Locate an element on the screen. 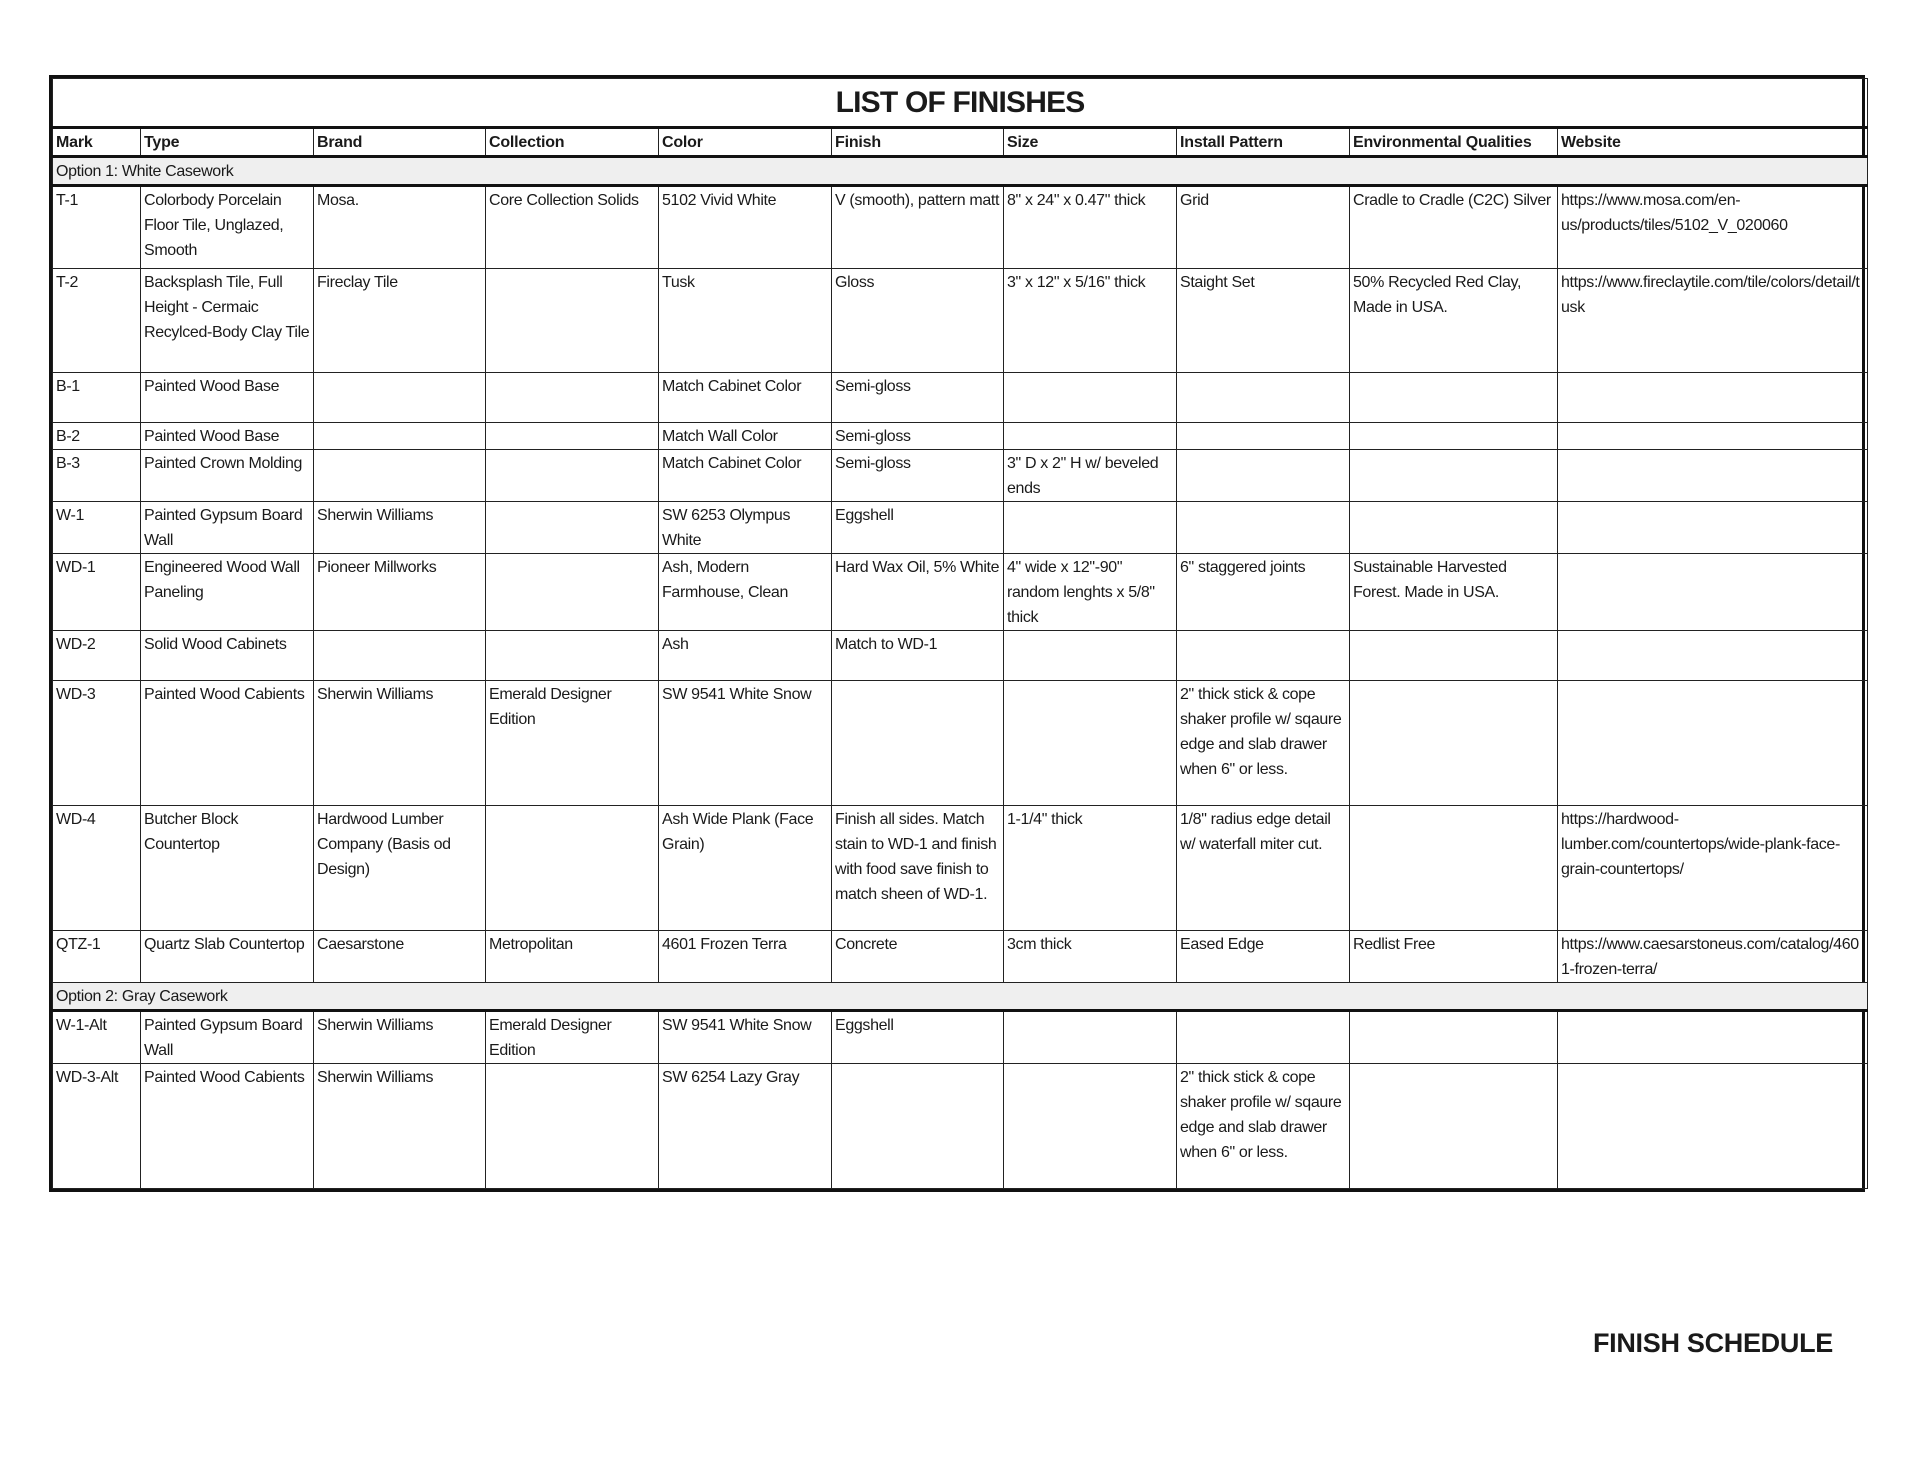 Image resolution: width=1920 pixels, height=1484 pixels. cell-finish is located at coordinates (917, 743).